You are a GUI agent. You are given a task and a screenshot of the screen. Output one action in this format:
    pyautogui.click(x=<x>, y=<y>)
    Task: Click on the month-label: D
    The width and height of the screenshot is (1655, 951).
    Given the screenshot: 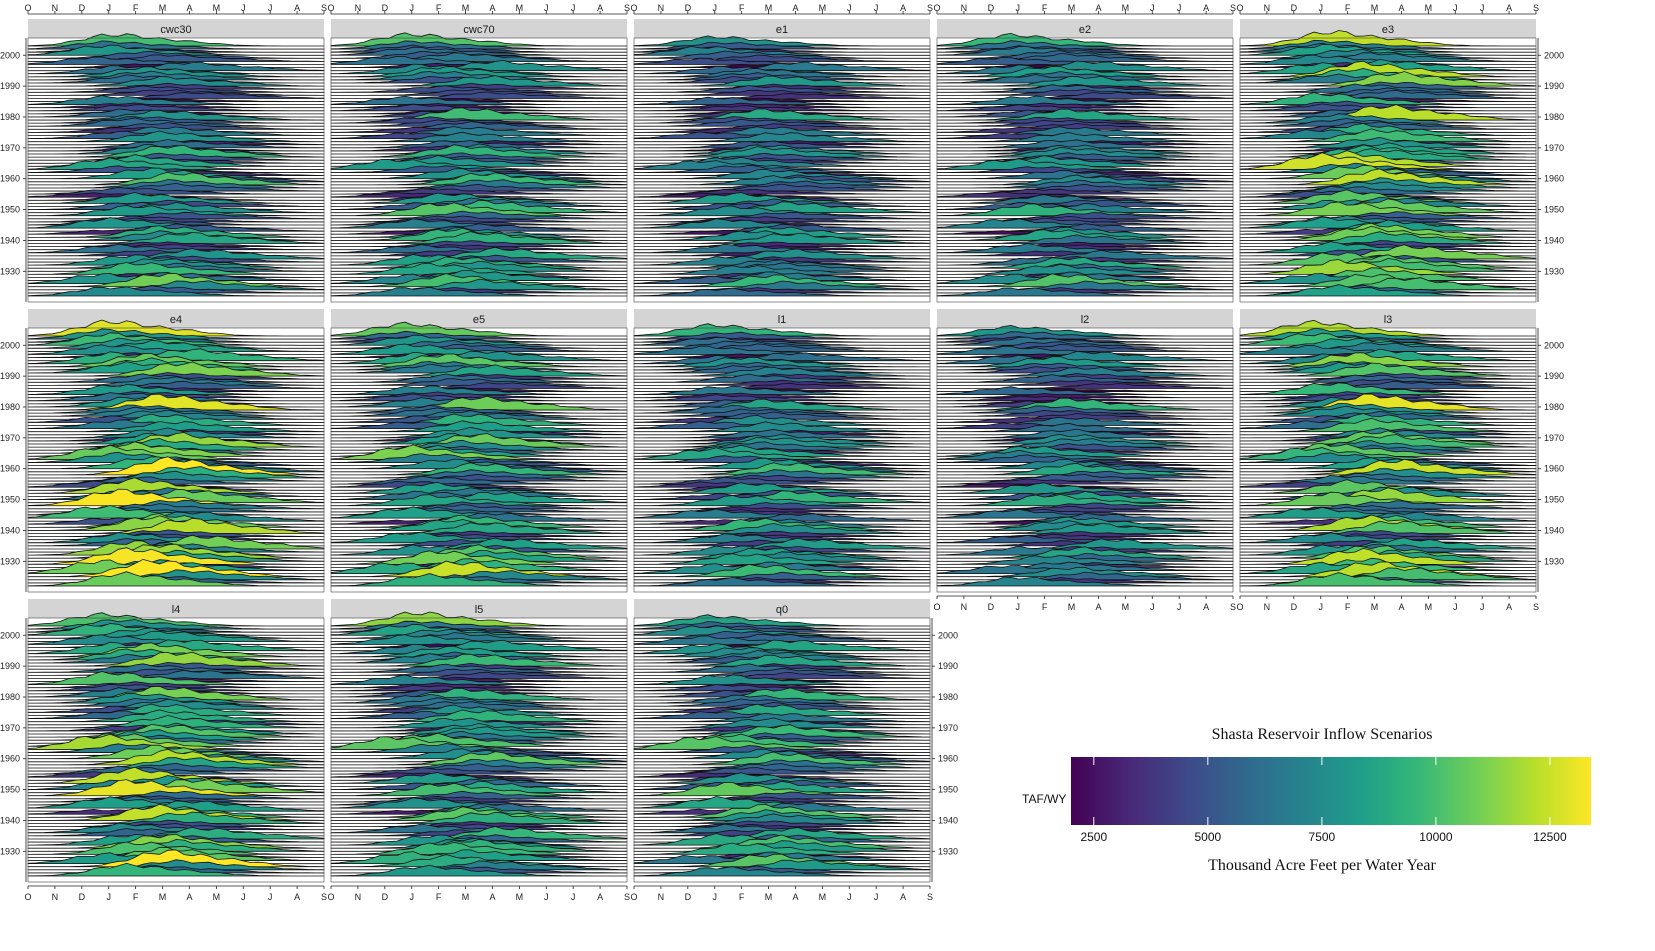 What is the action you would take?
    pyautogui.click(x=82, y=897)
    